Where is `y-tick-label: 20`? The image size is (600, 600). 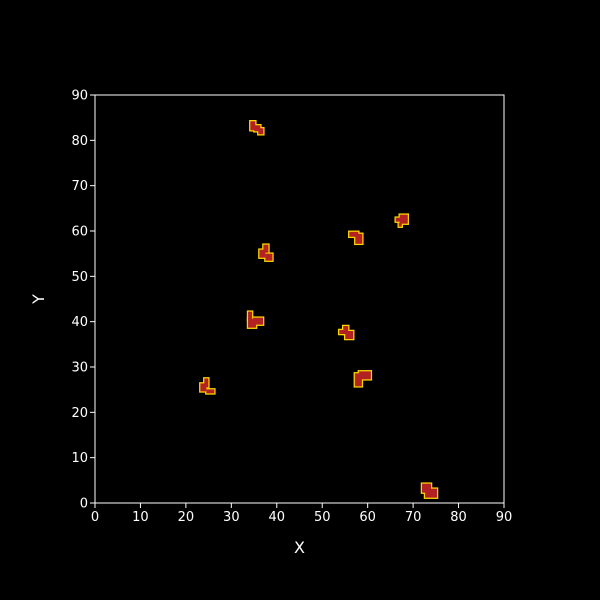
y-tick-label: 20 is located at coordinates (79, 413).